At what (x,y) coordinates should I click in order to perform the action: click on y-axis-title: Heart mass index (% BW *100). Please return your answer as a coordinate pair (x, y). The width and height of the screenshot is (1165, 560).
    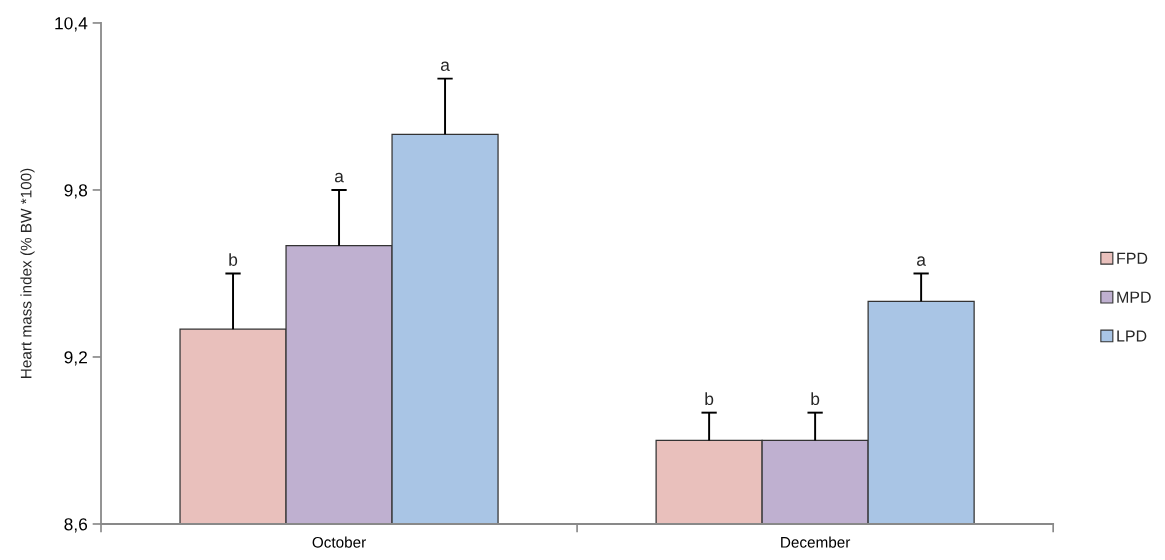
    Looking at the image, I should click on (27, 273).